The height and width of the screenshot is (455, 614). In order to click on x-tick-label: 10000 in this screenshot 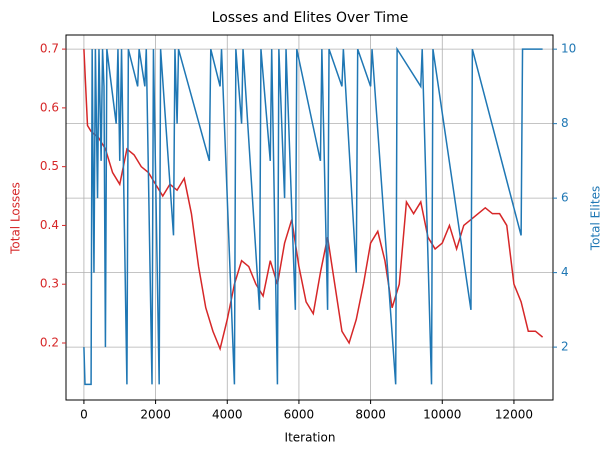, I will do `click(442, 415)`.